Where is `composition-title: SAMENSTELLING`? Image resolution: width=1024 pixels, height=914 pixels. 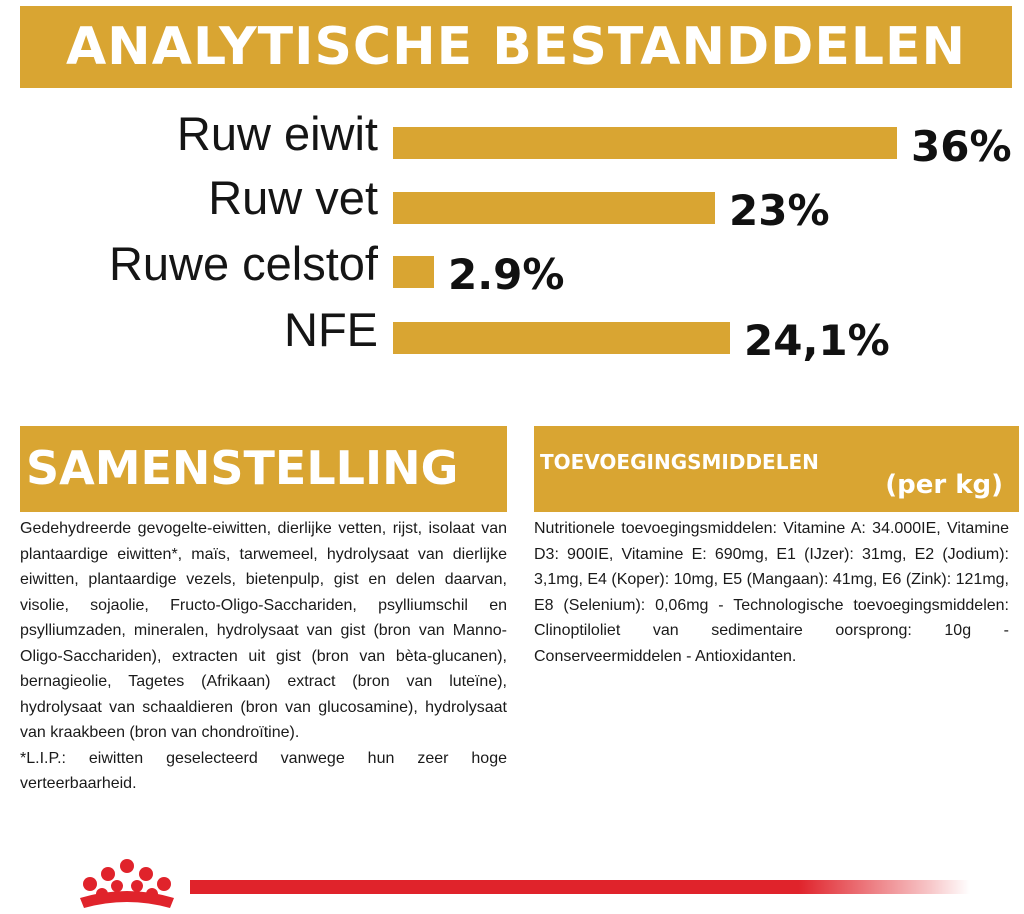 composition-title: SAMENSTELLING is located at coordinates (242, 468).